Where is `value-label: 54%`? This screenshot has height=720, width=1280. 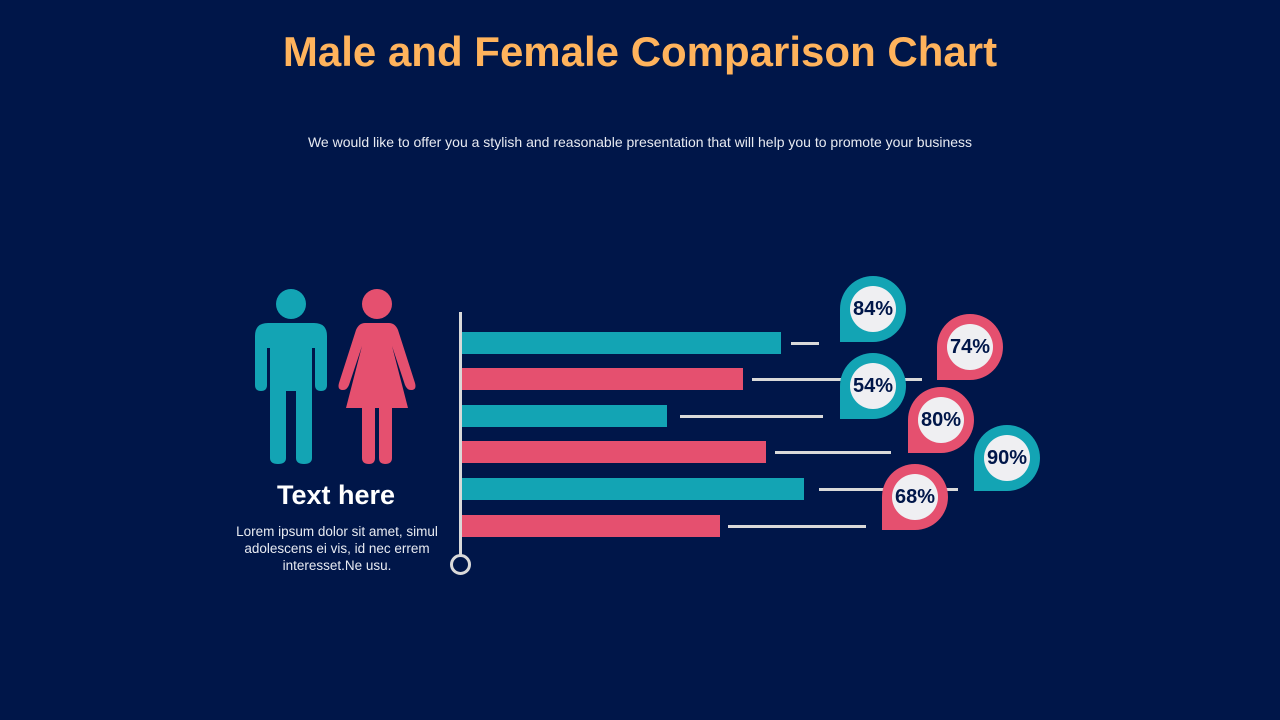
value-label: 54% is located at coordinates (873, 386).